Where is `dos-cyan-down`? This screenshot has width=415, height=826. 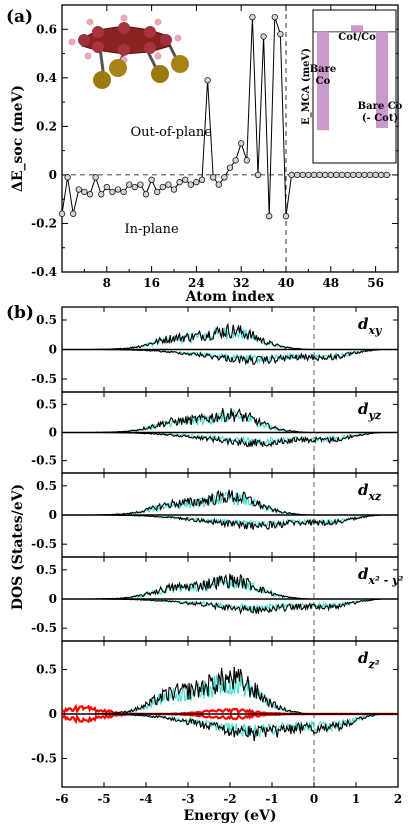 dos-cyan-down is located at coordinates (230, 605).